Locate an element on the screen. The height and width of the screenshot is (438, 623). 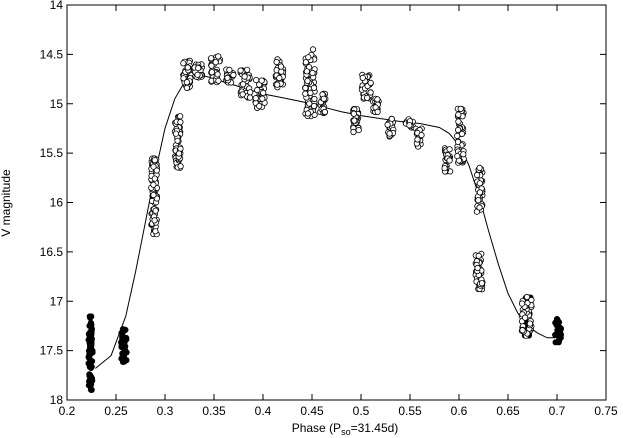
x-axis-title-main: Phase (P is located at coordinates (316, 428).